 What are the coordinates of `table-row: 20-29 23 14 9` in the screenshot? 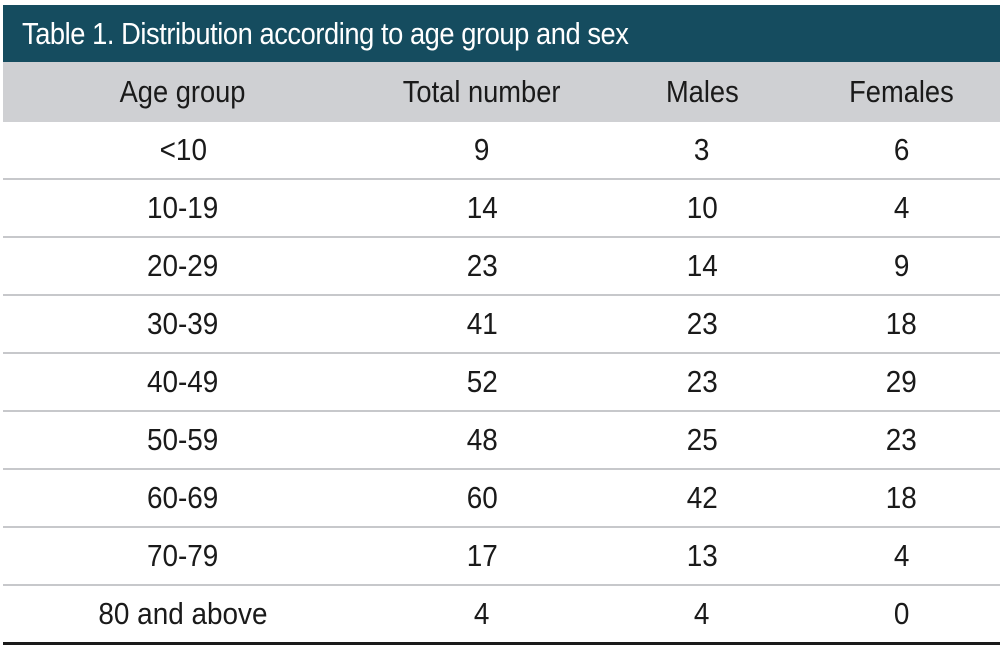 It's located at (501, 265).